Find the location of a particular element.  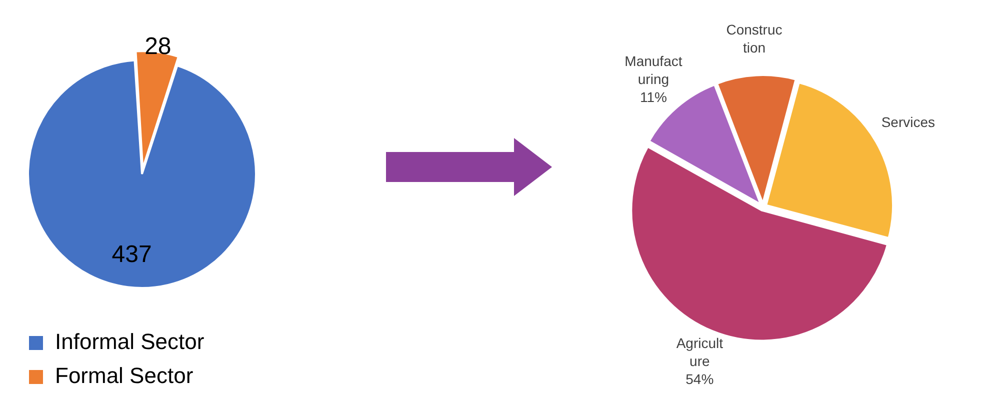

legend-label: Formal Sector is located at coordinates (124, 375).